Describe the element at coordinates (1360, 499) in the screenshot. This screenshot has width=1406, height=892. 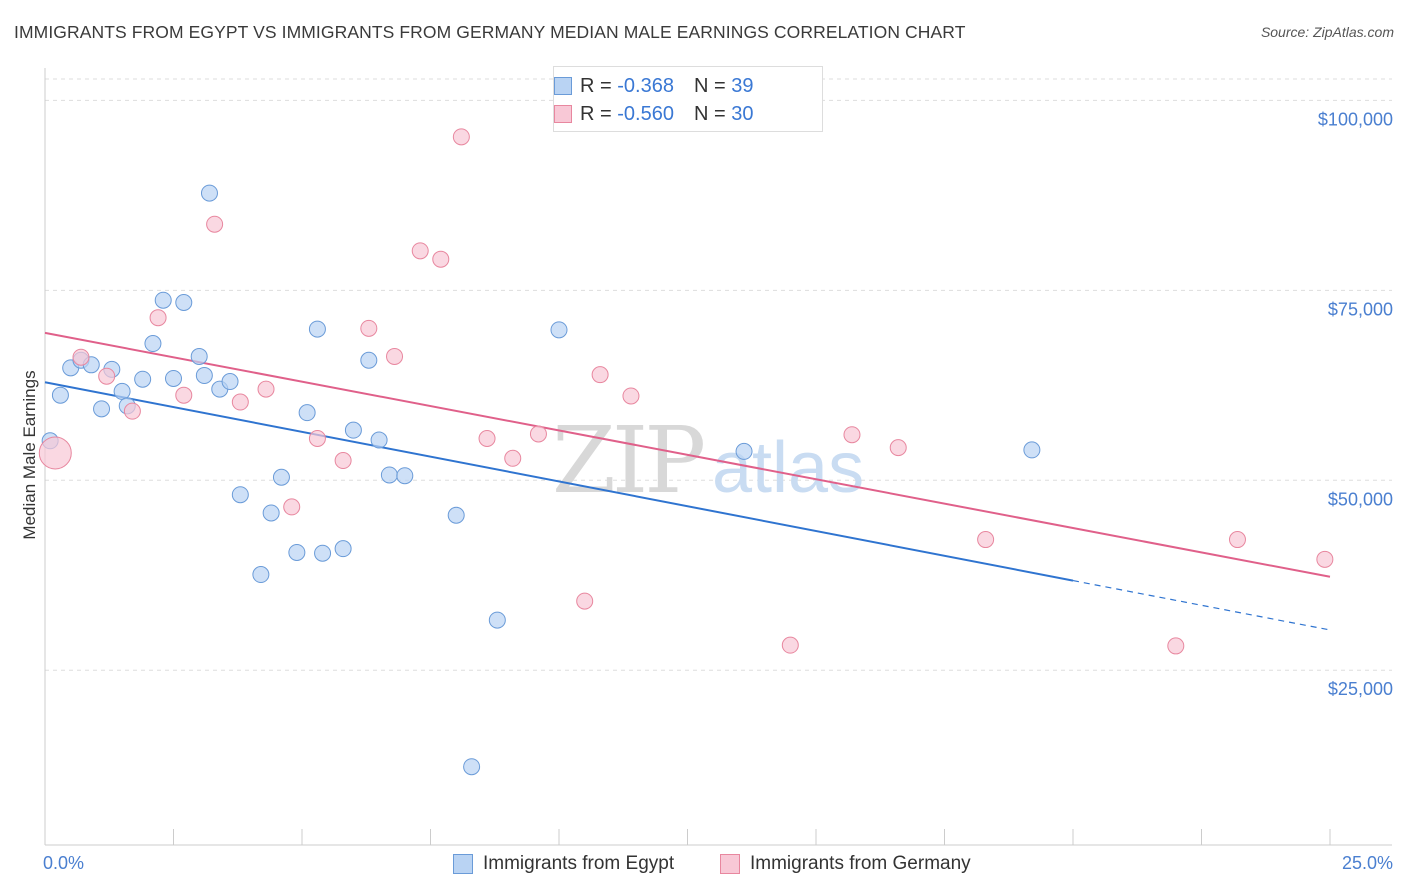
I see `y-tick-label: $50,000` at that location.